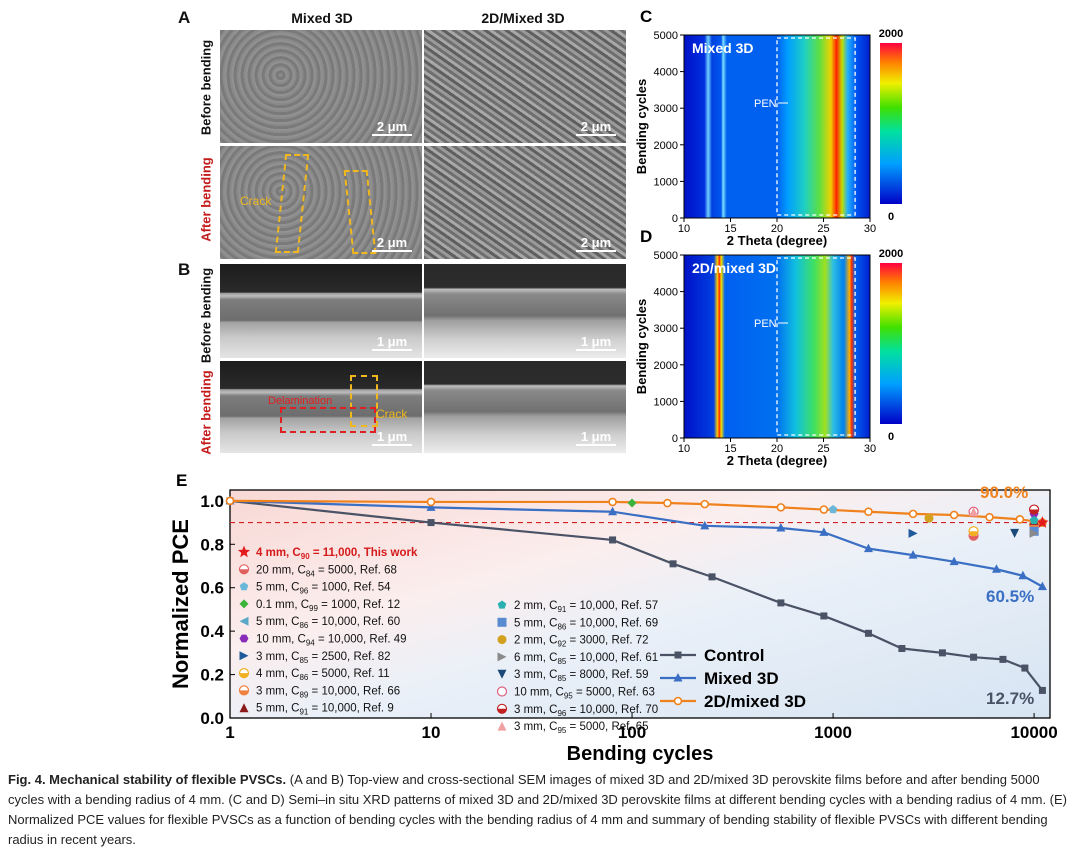 This screenshot has width=1080, height=865. I want to click on panel-letter: D, so click(646, 236).